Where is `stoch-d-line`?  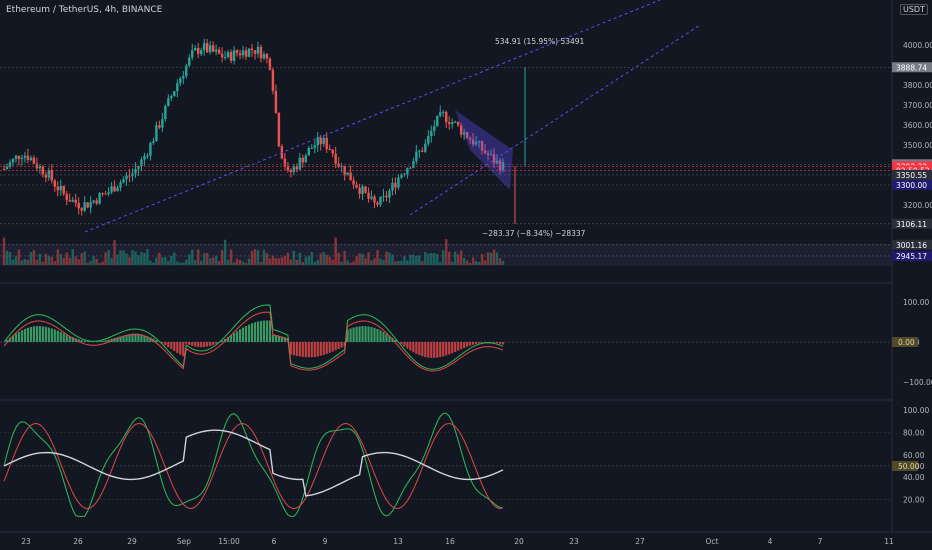
stoch-d-line is located at coordinates (253, 466).